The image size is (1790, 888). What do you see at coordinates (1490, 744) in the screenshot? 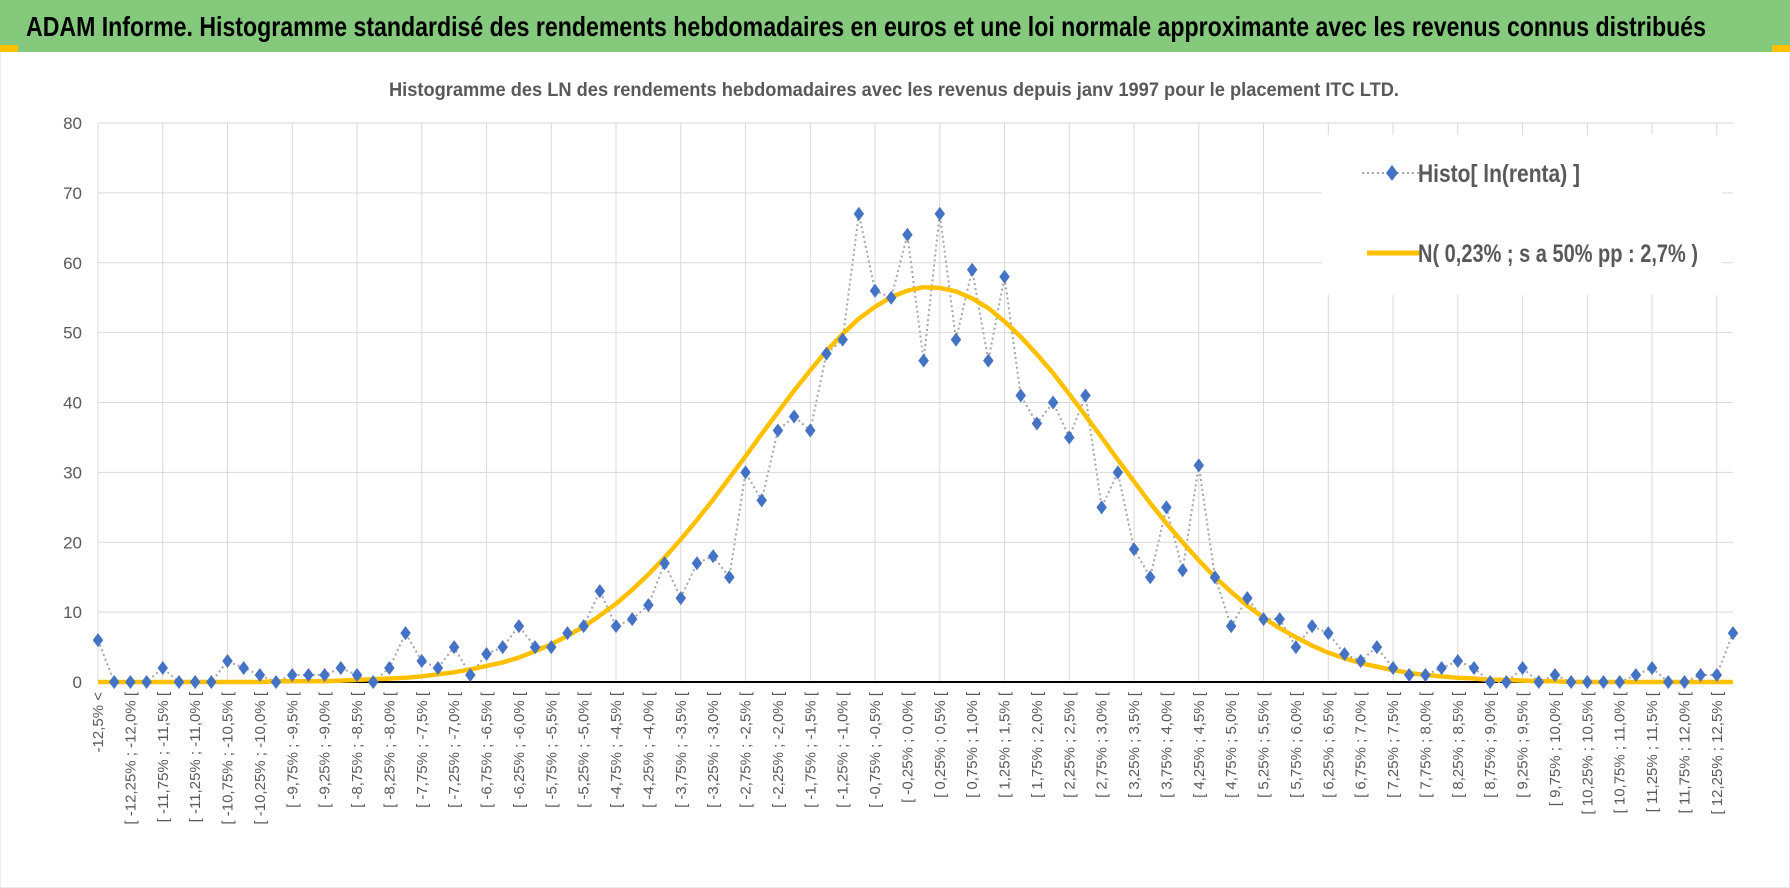
I see `x-tick-label: [ 8,75% ; 9,0% [` at bounding box center [1490, 744].